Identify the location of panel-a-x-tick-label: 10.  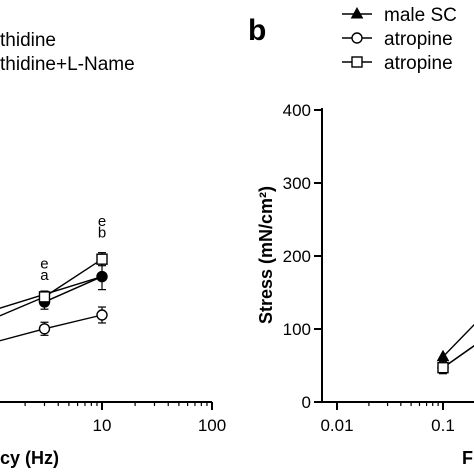
(102, 425).